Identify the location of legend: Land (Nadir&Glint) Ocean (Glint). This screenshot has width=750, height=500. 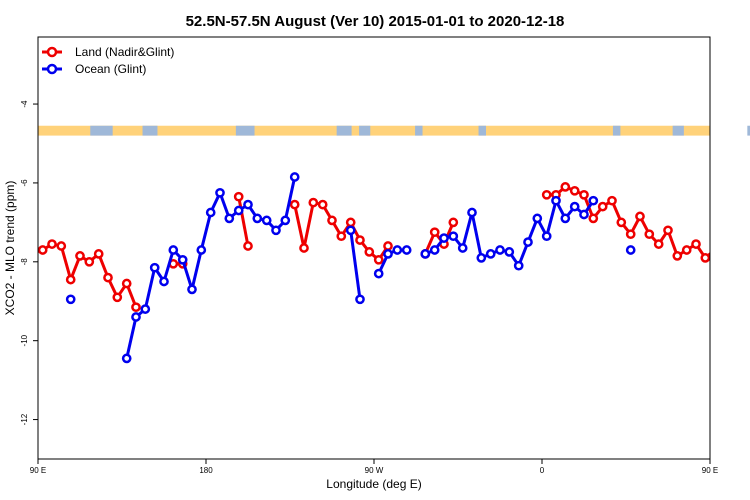
(108, 60).